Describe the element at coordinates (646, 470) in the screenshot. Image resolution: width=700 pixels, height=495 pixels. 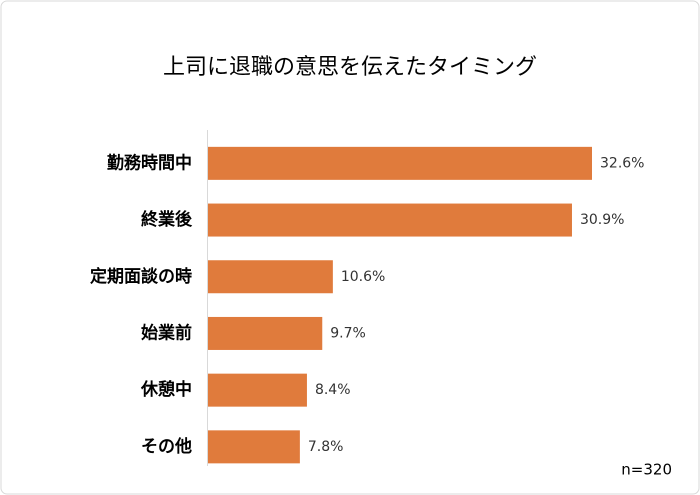
I see `annotation: n=320` at that location.